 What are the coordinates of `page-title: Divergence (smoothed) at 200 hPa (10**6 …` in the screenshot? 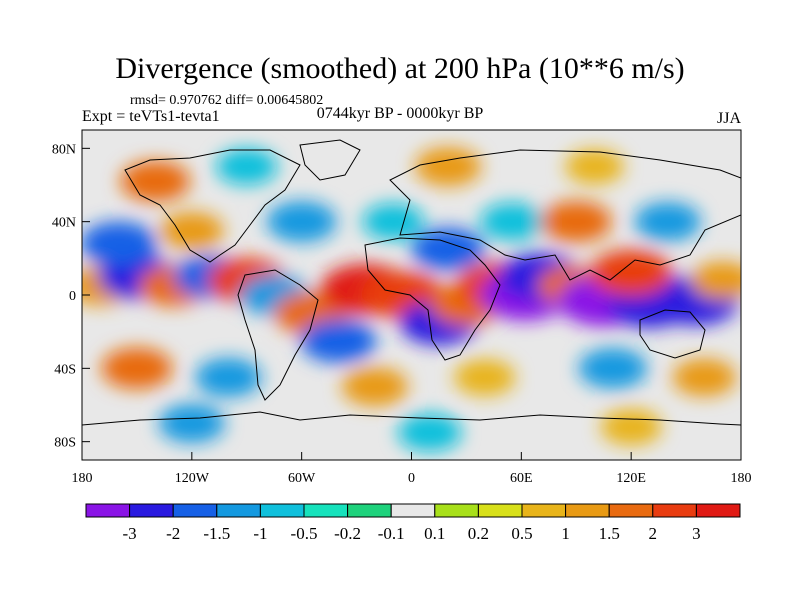 It's located at (400, 68).